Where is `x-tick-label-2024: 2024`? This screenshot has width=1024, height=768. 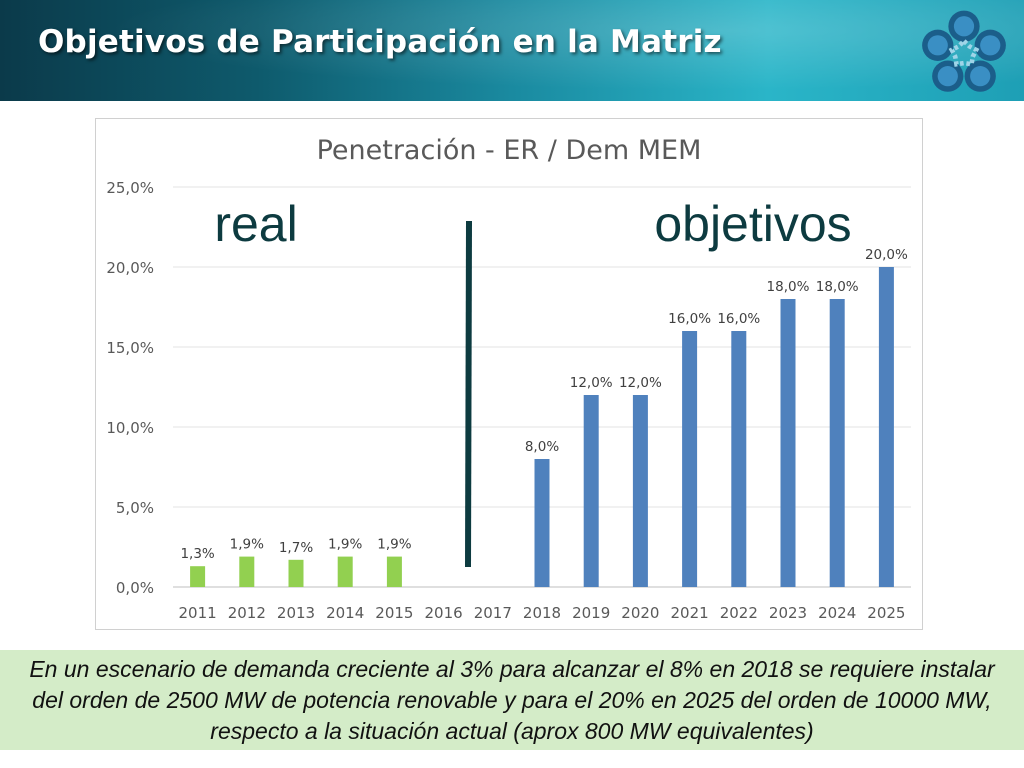 x-tick-label-2024: 2024 is located at coordinates (837, 613).